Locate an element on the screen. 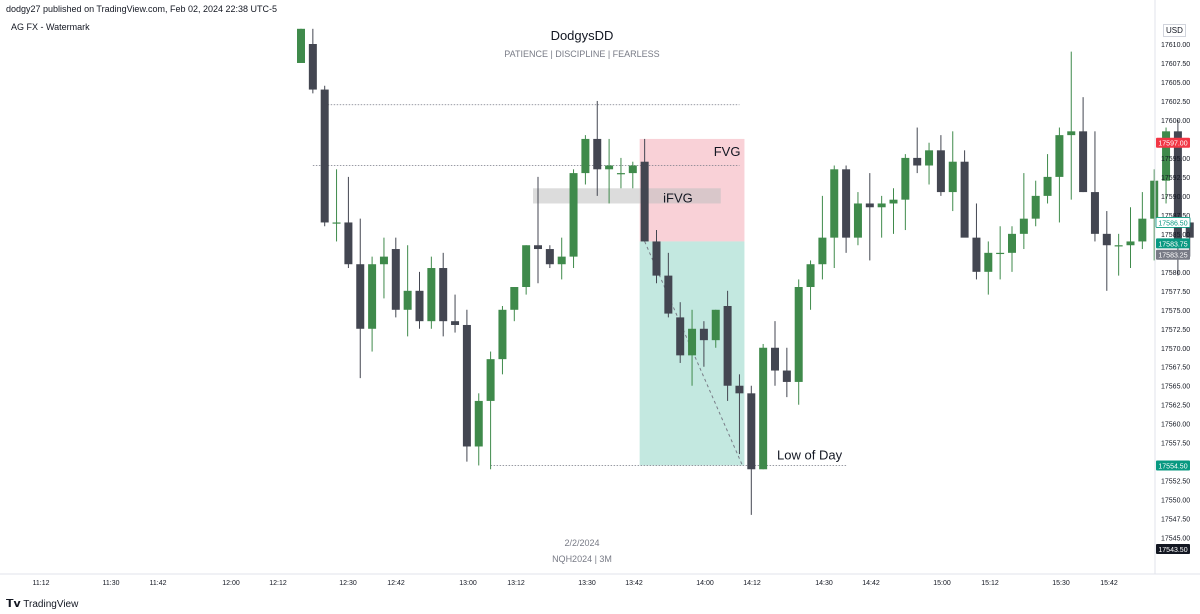 The image size is (1200, 614). time-tick-label: 11:42 is located at coordinates (158, 583).